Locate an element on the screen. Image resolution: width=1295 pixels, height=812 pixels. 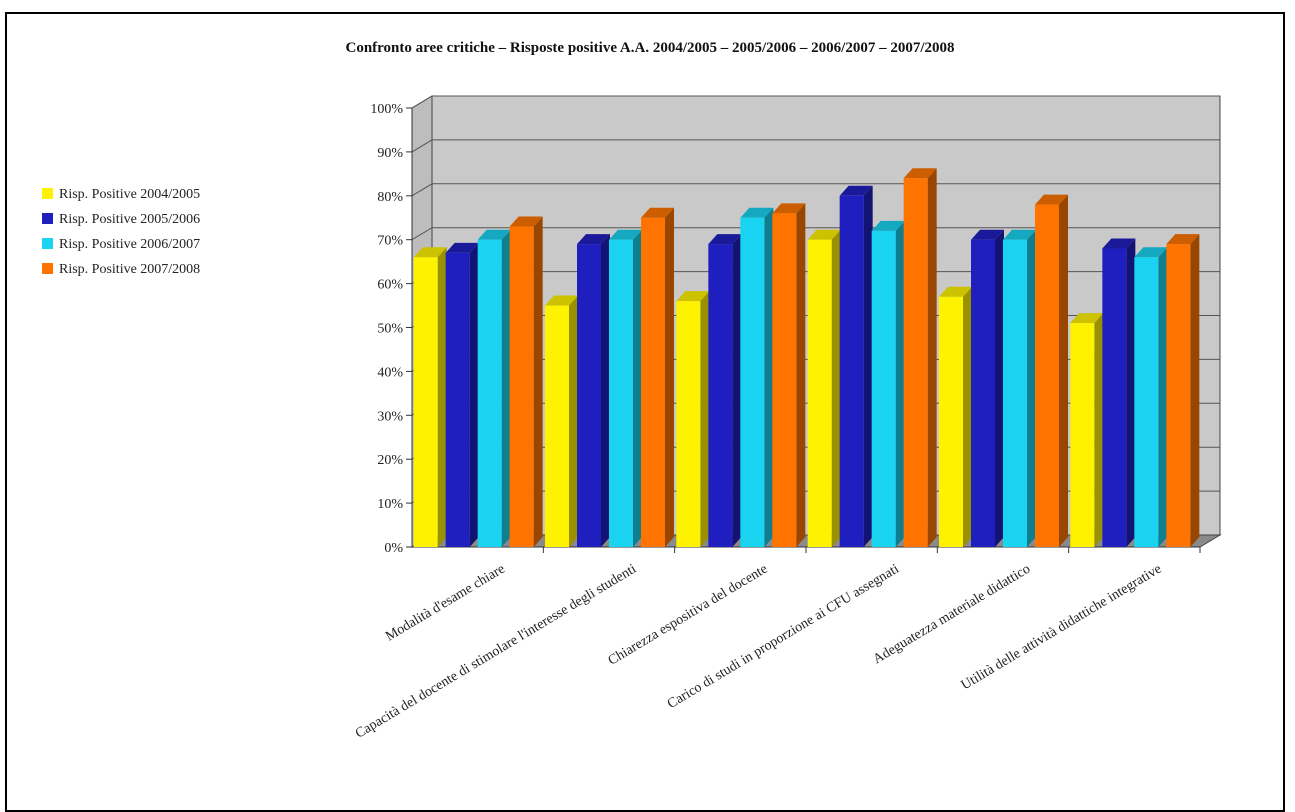
legend-label: Risp. Positive 2005/2006 is located at coordinates (129, 219).